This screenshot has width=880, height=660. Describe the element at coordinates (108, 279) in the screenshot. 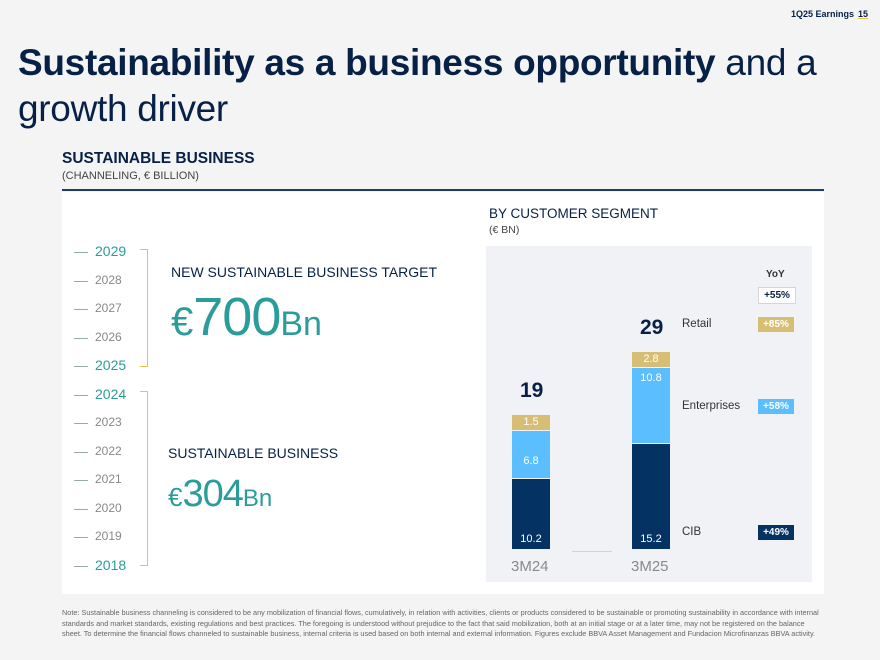

I see `timeline-year-2028: 2028` at that location.